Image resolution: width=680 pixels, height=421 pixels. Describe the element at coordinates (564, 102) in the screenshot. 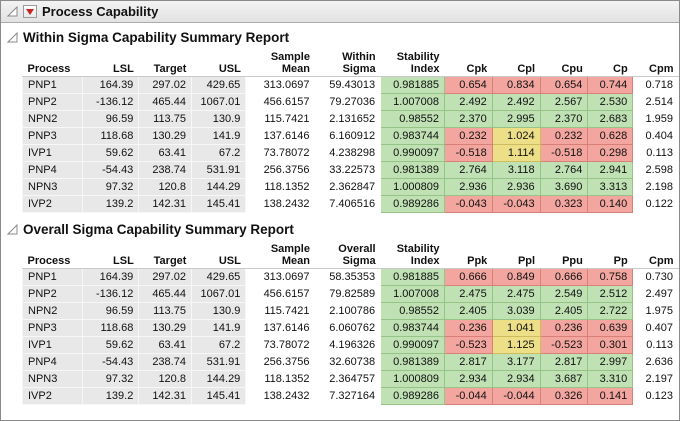

I see `cell-cpu: 2.567` at that location.